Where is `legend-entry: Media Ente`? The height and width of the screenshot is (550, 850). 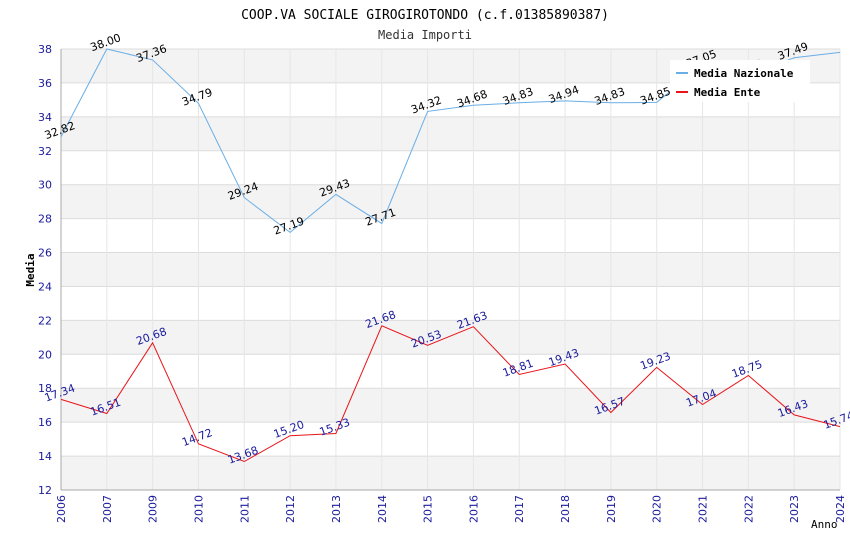
legend-entry: Media Ente is located at coordinates (727, 92).